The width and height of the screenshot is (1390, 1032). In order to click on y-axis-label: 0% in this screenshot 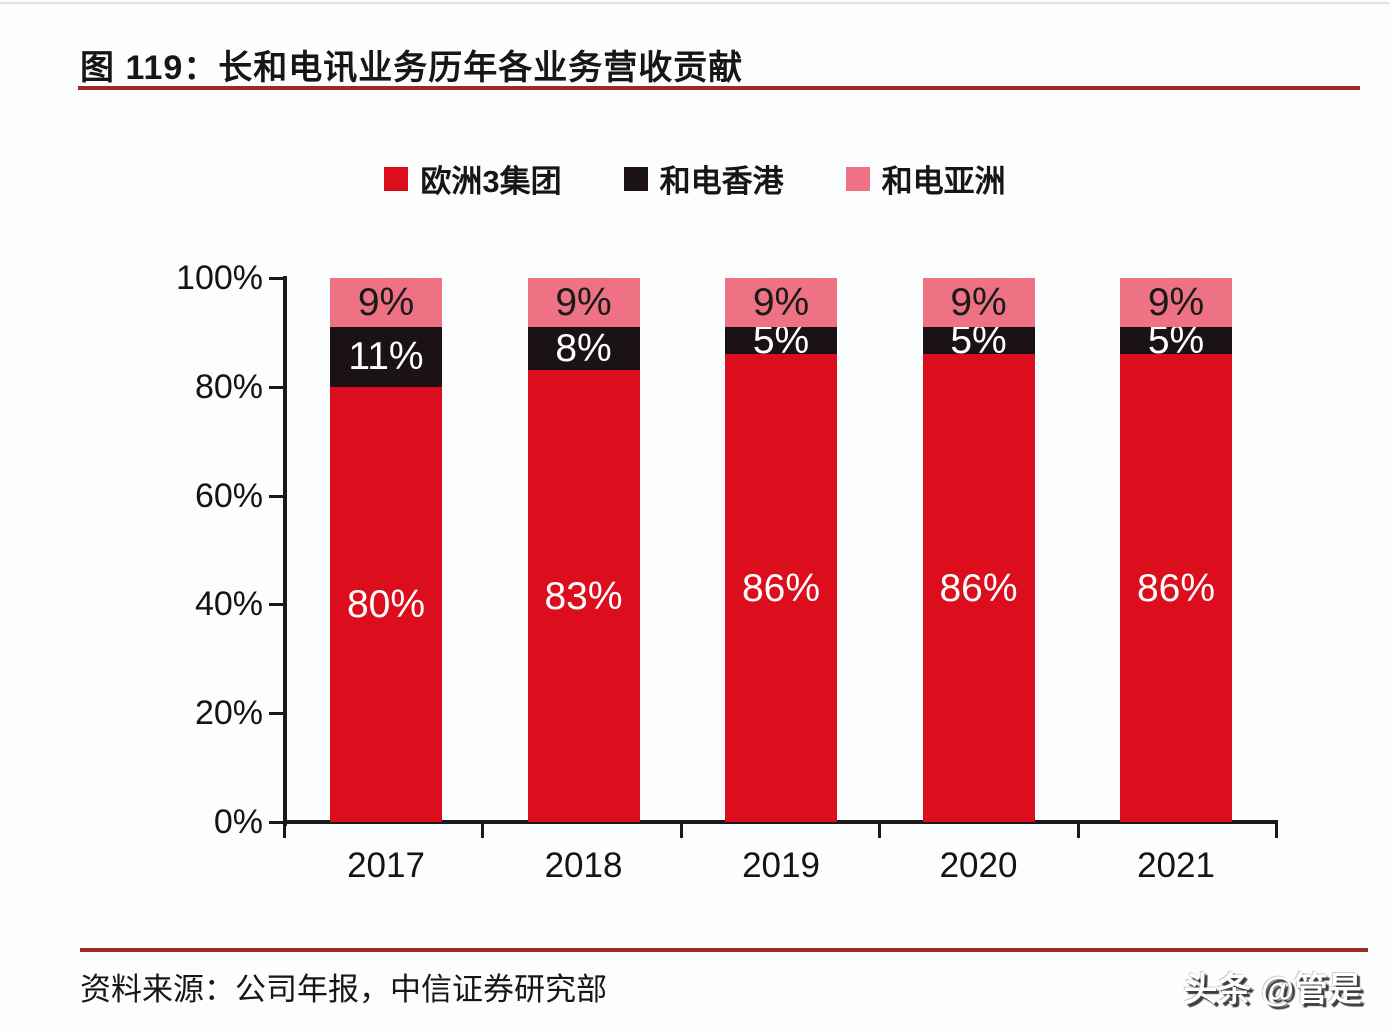, I will do `click(238, 822)`.